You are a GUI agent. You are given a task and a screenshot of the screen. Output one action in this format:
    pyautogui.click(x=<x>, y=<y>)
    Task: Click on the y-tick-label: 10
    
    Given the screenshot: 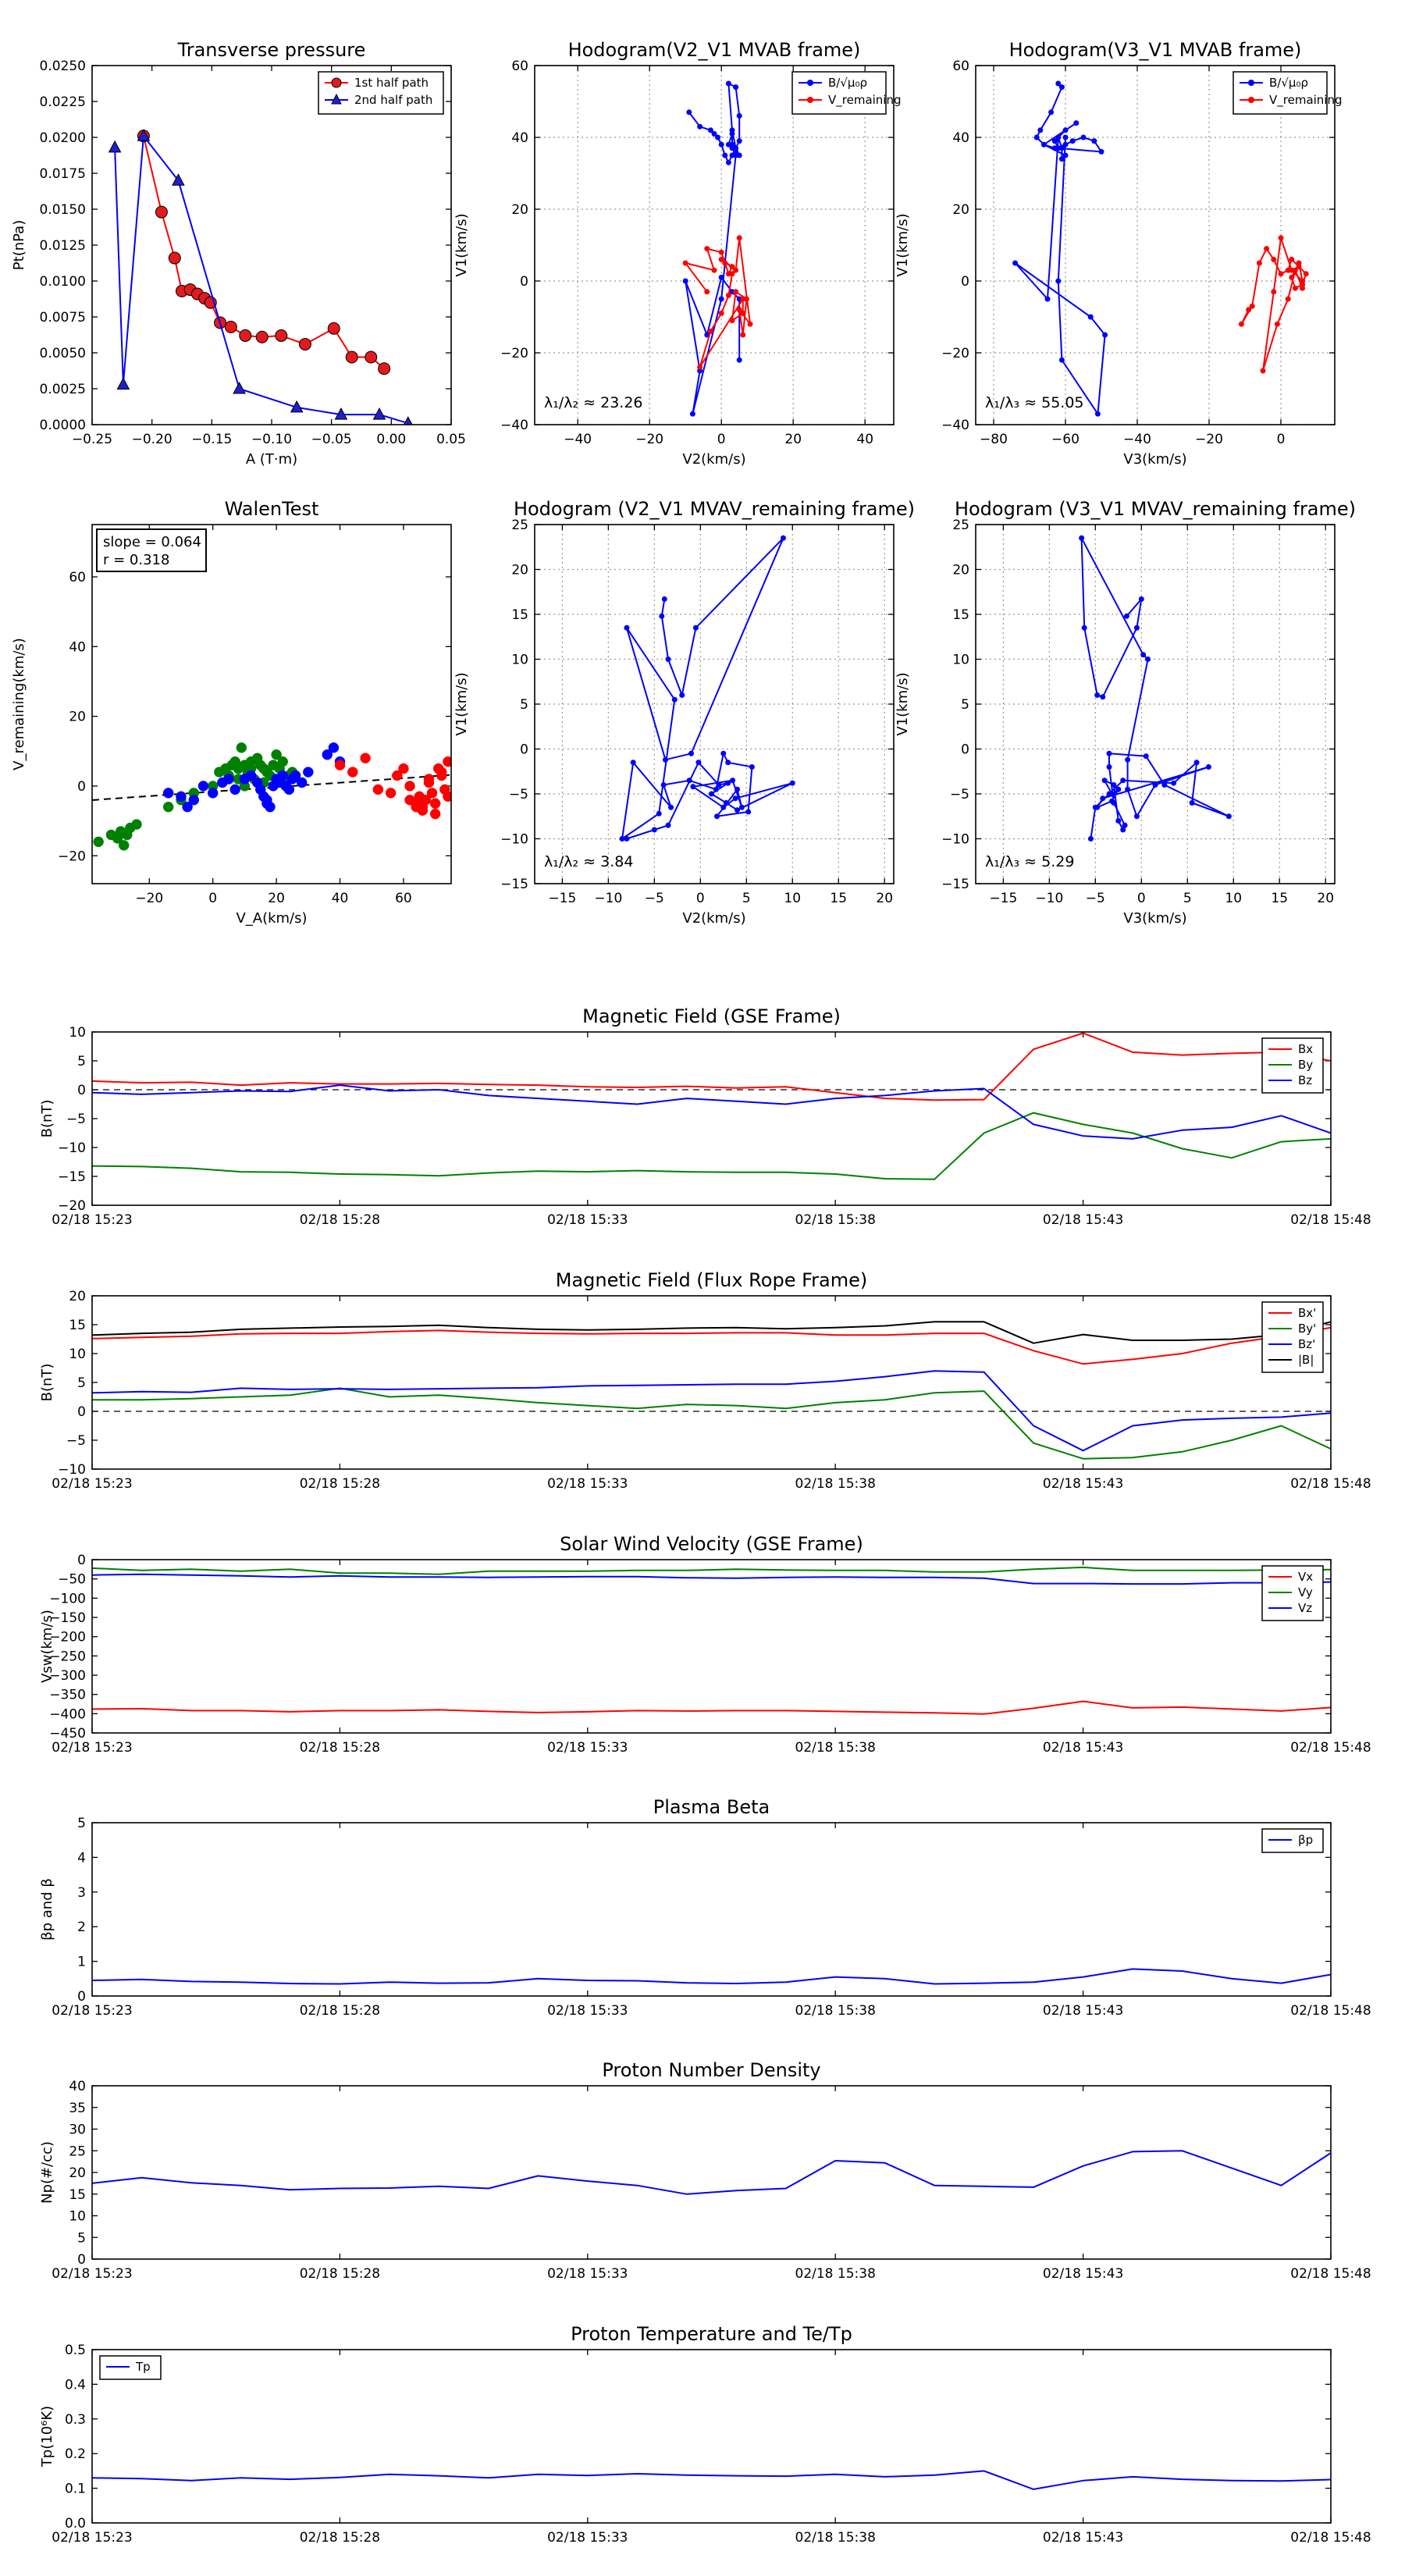 What is the action you would take?
    pyautogui.click(x=77, y=1354)
    